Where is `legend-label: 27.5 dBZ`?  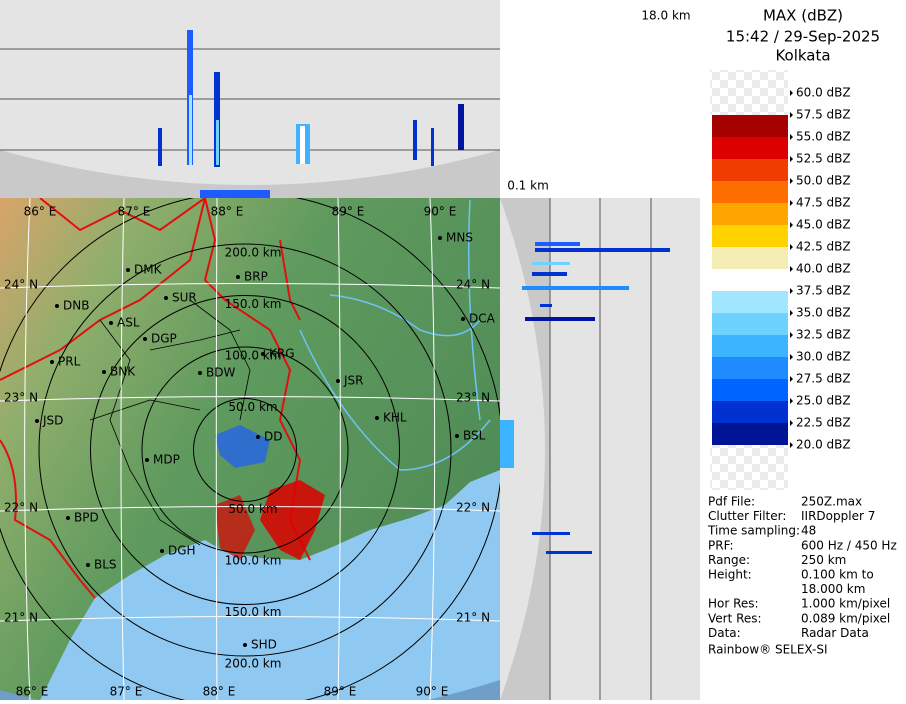 legend-label: 27.5 dBZ is located at coordinates (823, 379).